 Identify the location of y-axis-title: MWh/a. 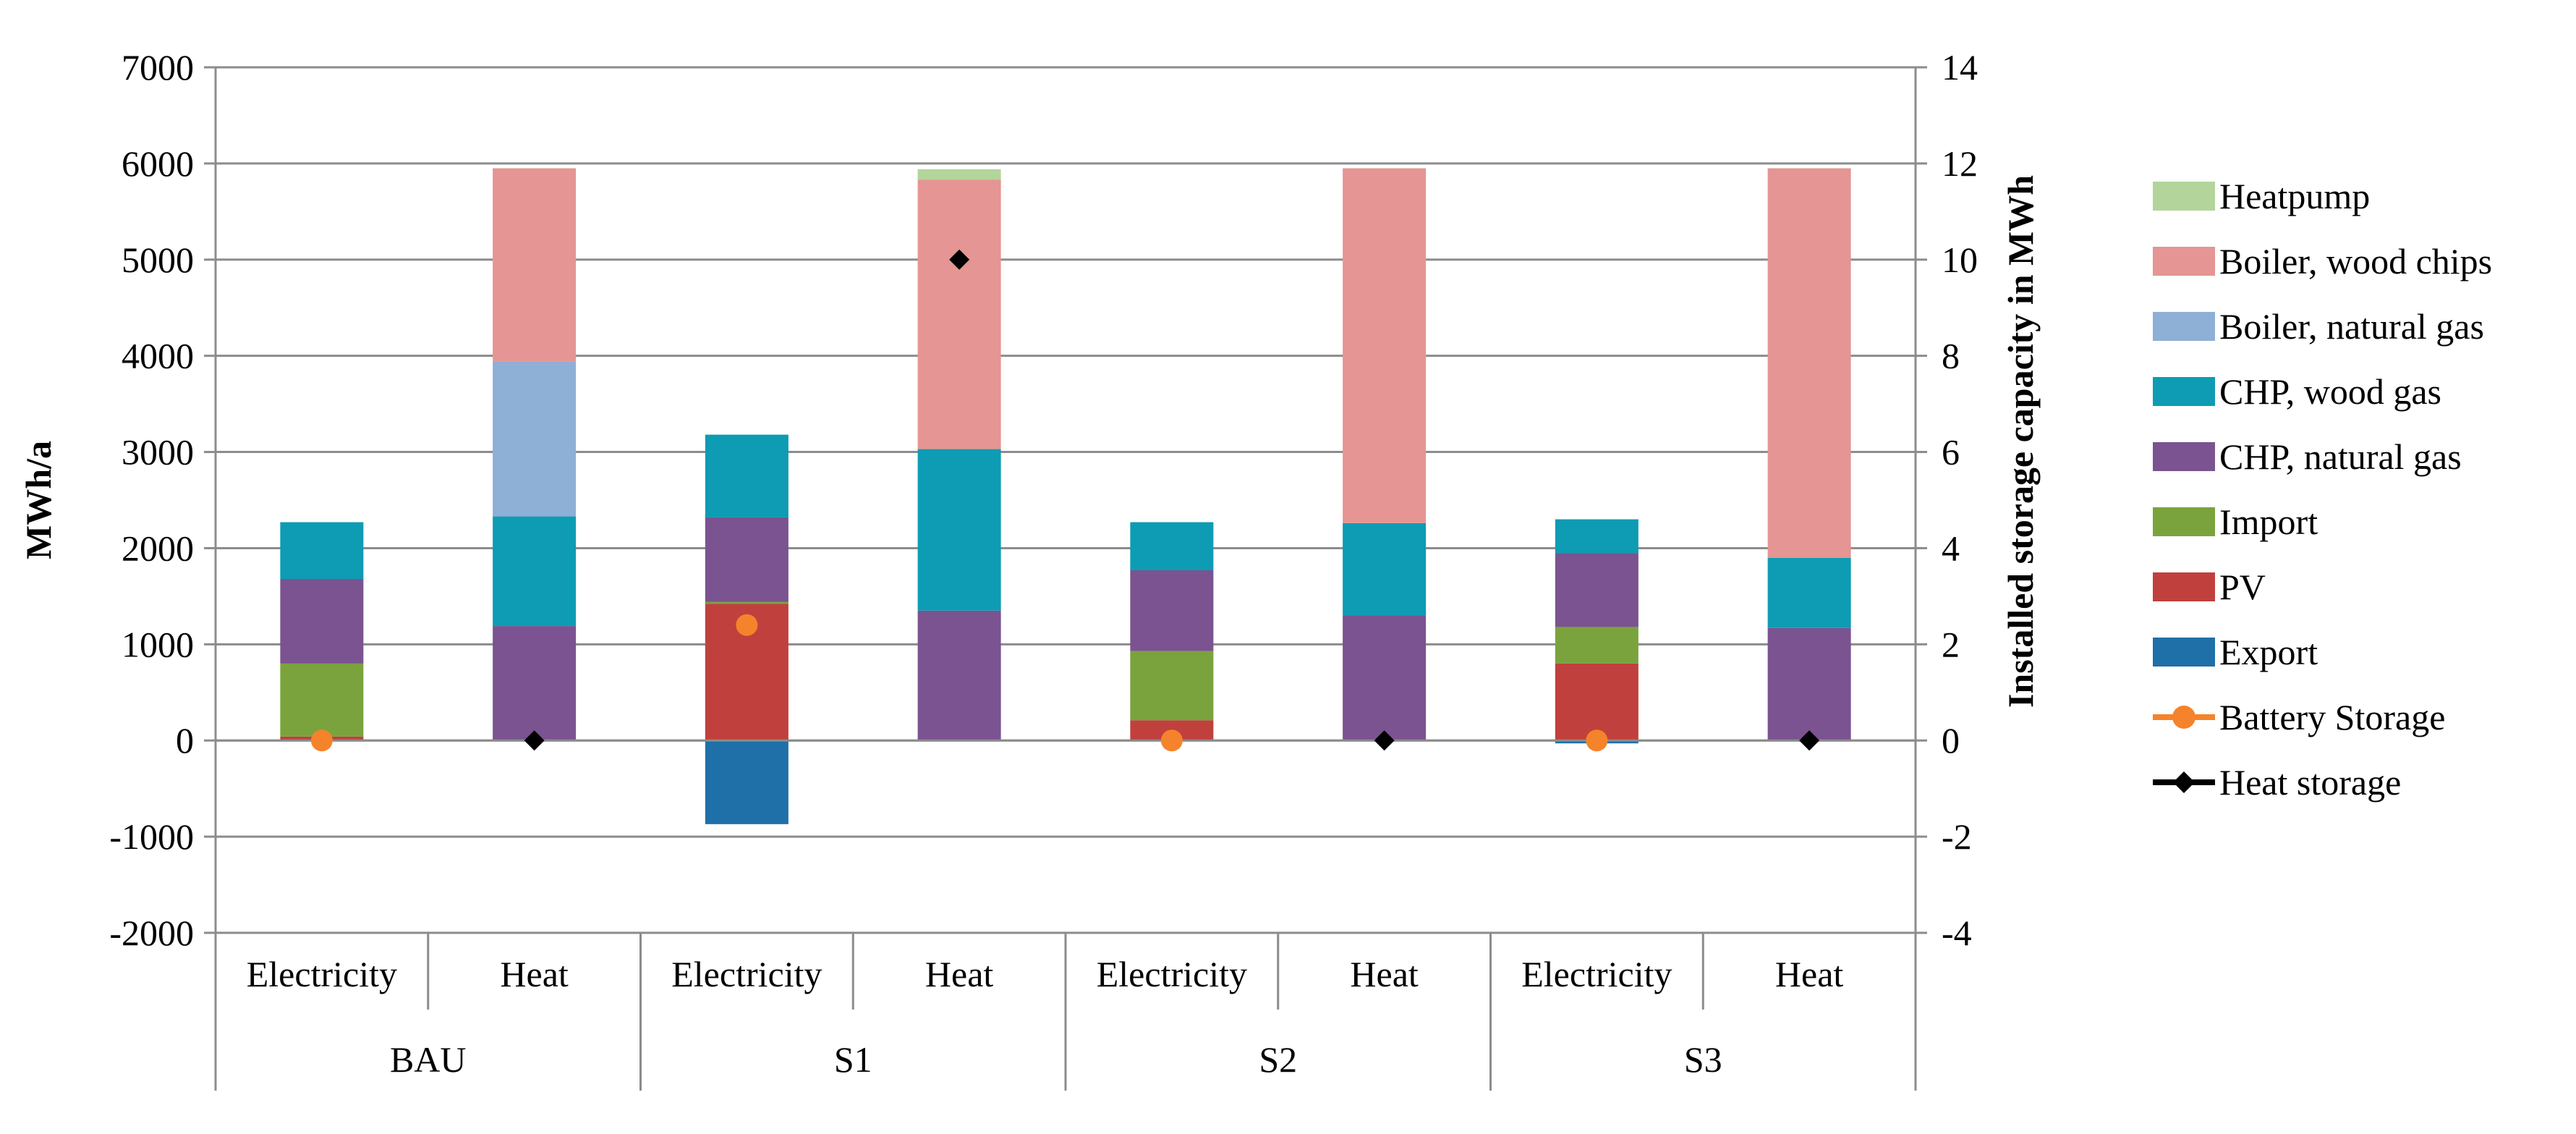
(38, 500).